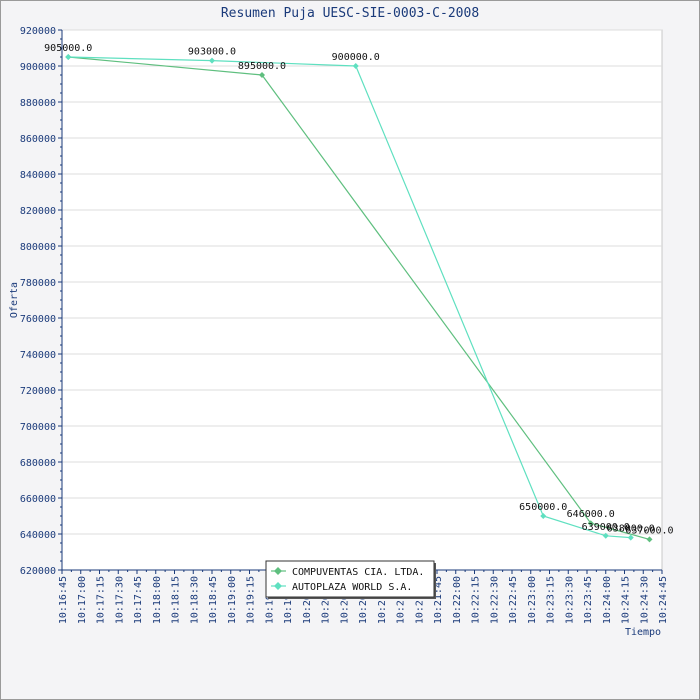 This screenshot has height=700, width=700. What do you see at coordinates (38, 427) in the screenshot?
I see `y-tick-label: 700000` at bounding box center [38, 427].